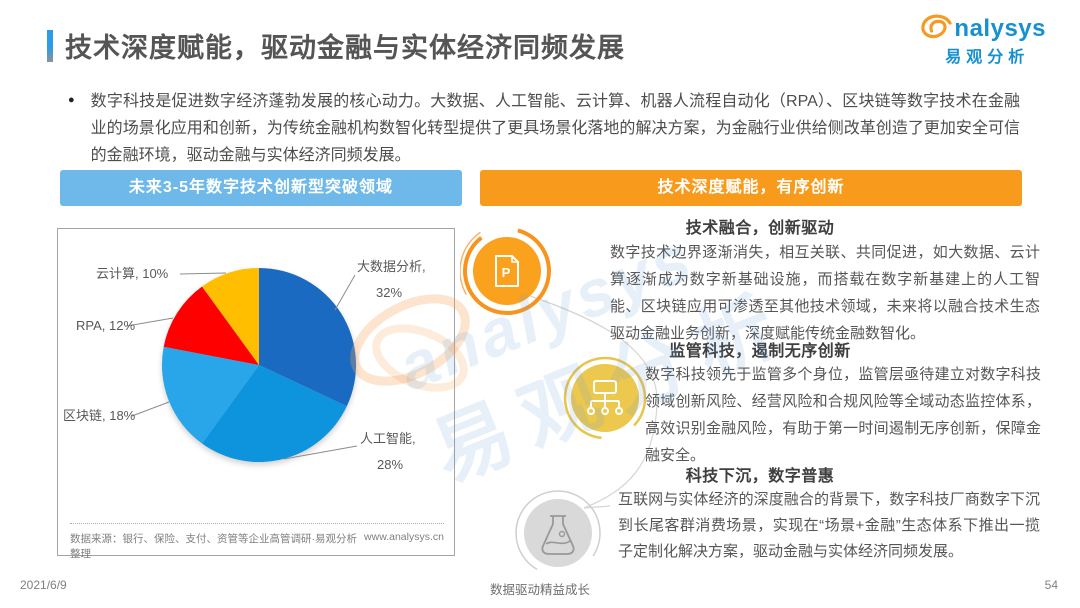 The image size is (1080, 608). Describe the element at coordinates (132, 273) in the screenshot. I see `pie-label: 云计算, 10%` at that location.